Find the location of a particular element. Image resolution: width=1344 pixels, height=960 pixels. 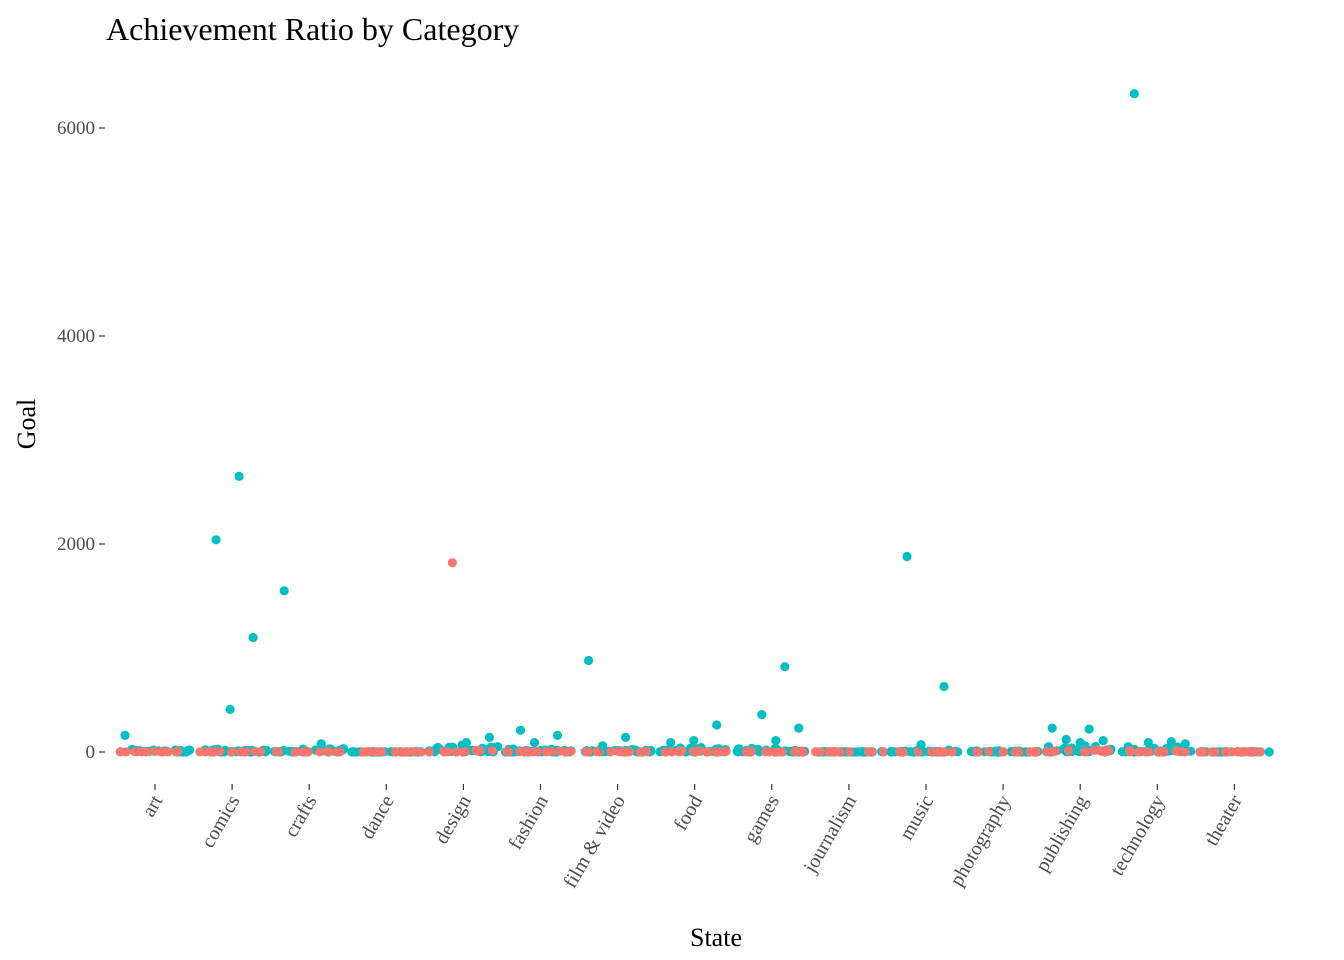

x-tick-label: art is located at coordinates (153, 806).